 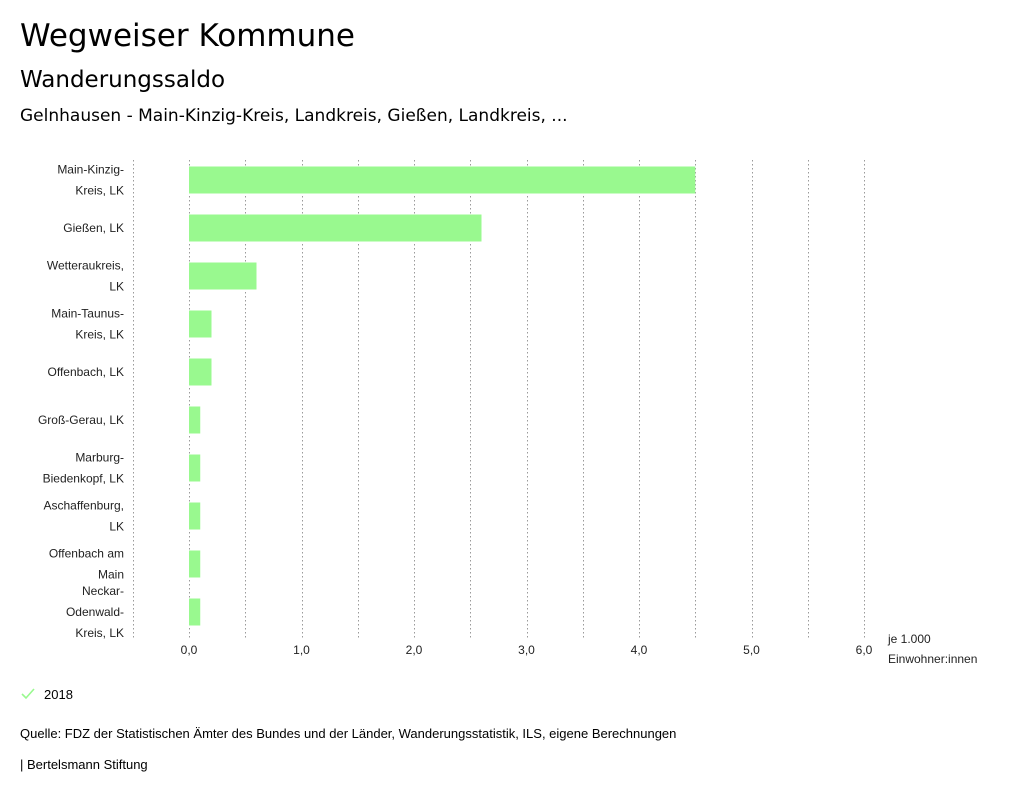 What do you see at coordinates (90, 170) in the screenshot?
I see `category-label: Main-Kinzig-` at bounding box center [90, 170].